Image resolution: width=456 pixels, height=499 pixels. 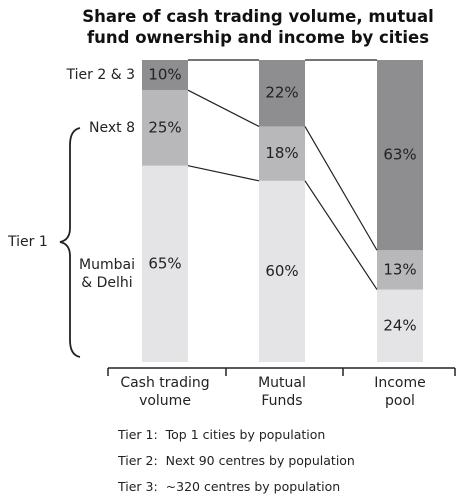 I want to click on value-label: 60%, so click(x=281, y=271).